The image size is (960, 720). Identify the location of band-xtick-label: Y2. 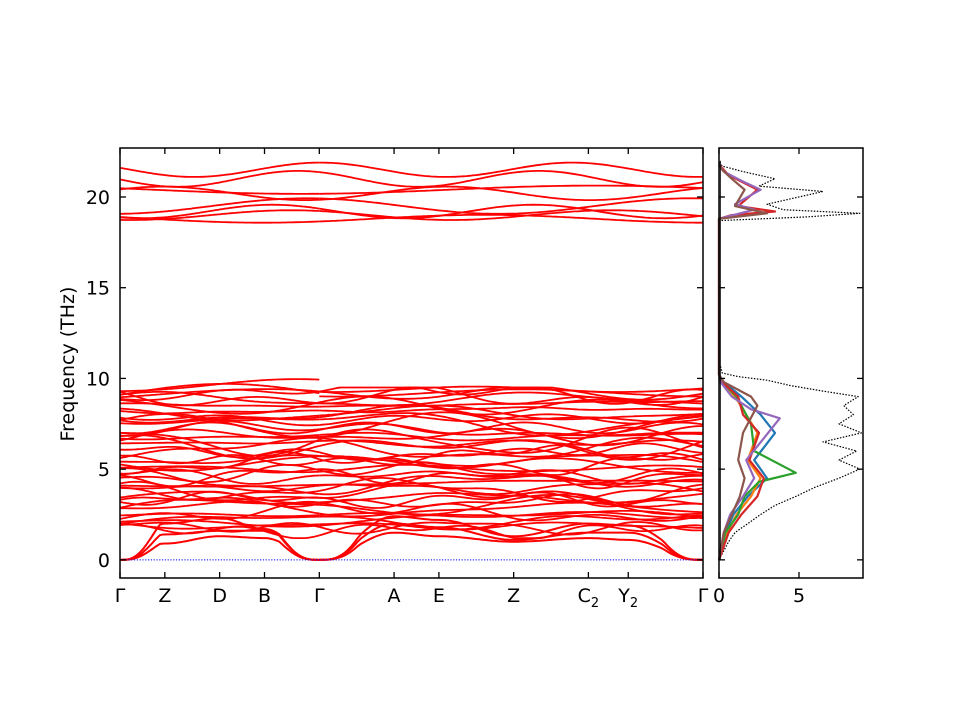
(627, 598).